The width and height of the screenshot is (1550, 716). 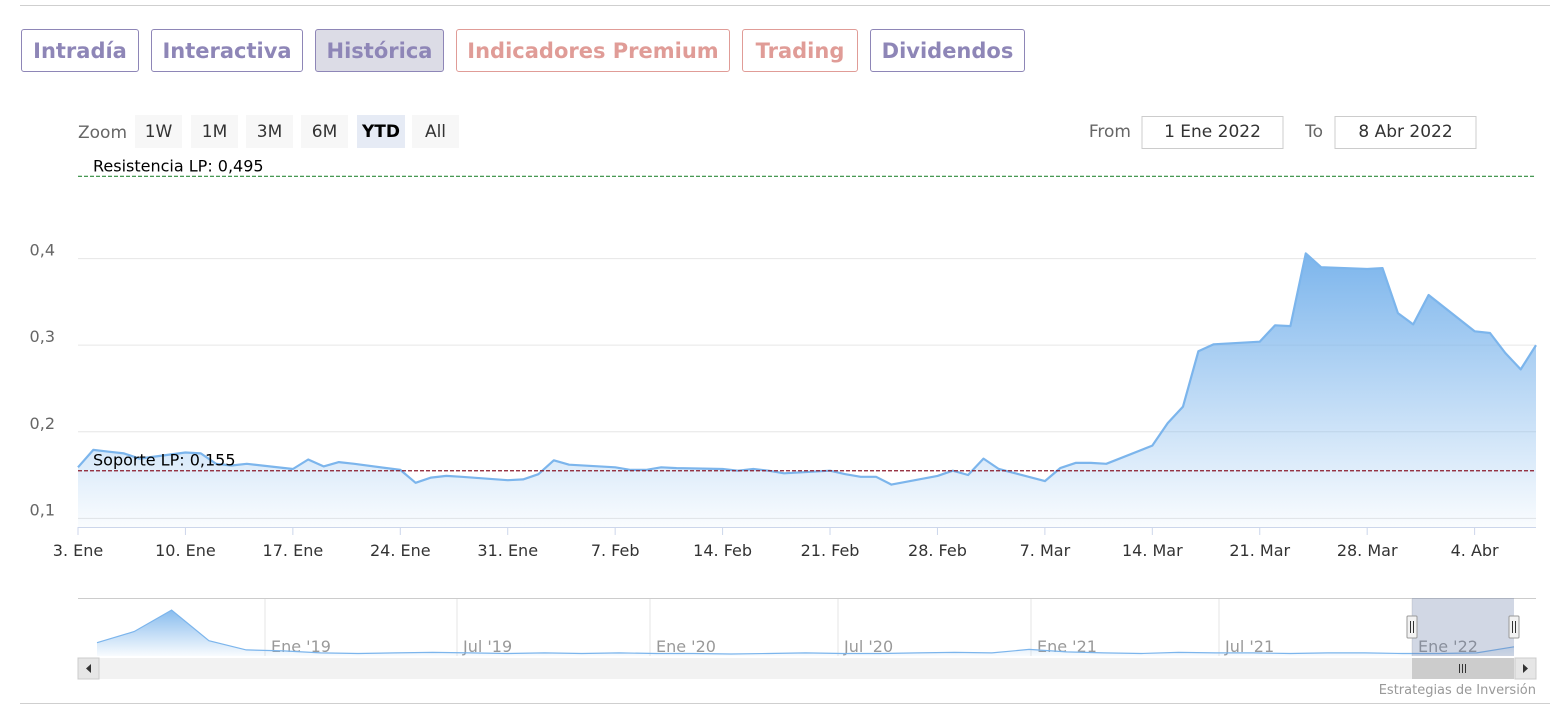 I want to click on navigator-date-label: Jul '19, so click(x=487, y=646).